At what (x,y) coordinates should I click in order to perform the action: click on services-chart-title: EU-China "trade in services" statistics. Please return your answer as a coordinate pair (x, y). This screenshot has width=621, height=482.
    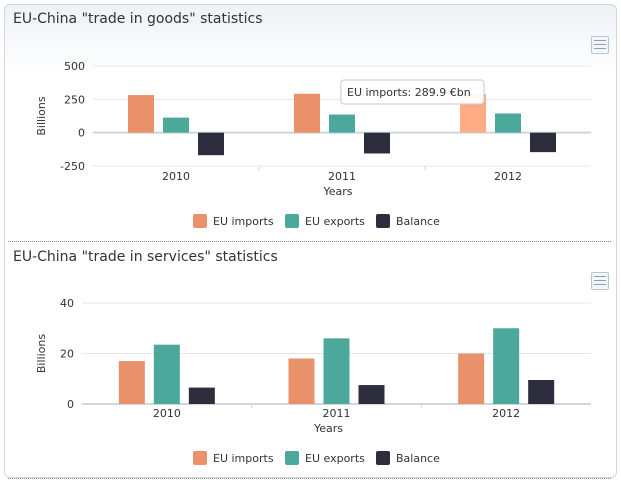
    Looking at the image, I should click on (145, 257).